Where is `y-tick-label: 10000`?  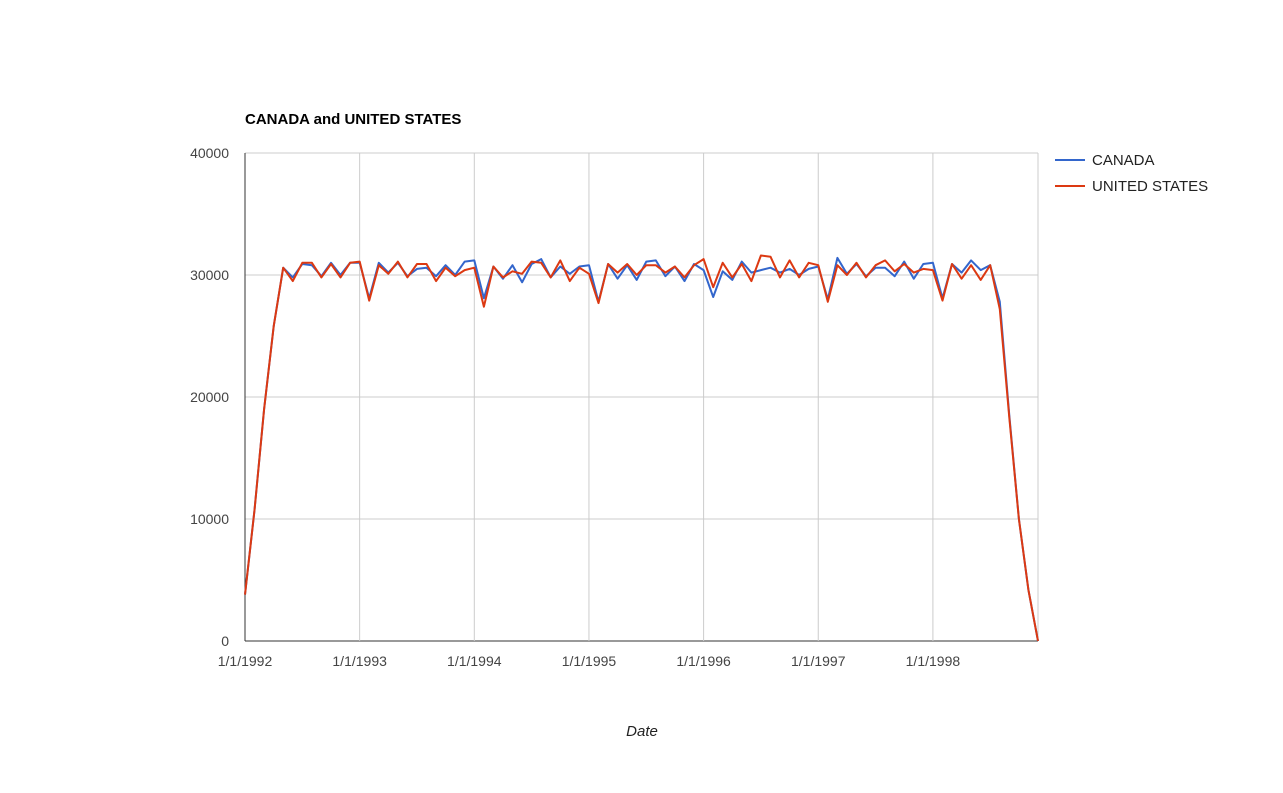 y-tick-label: 10000 is located at coordinates (209, 519).